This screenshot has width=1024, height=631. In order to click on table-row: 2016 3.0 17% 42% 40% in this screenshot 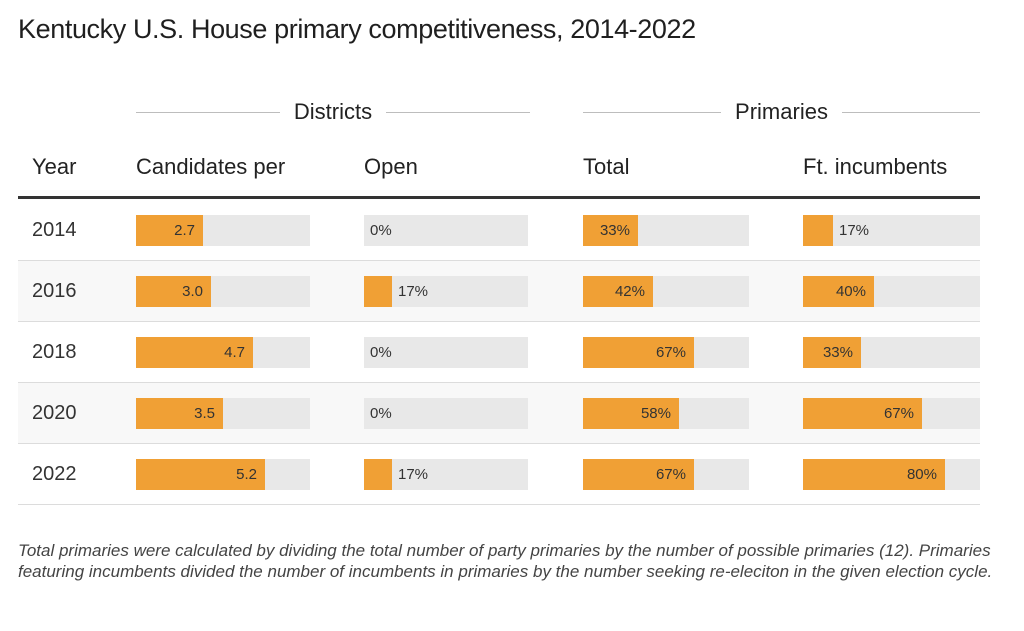, I will do `click(499, 291)`.